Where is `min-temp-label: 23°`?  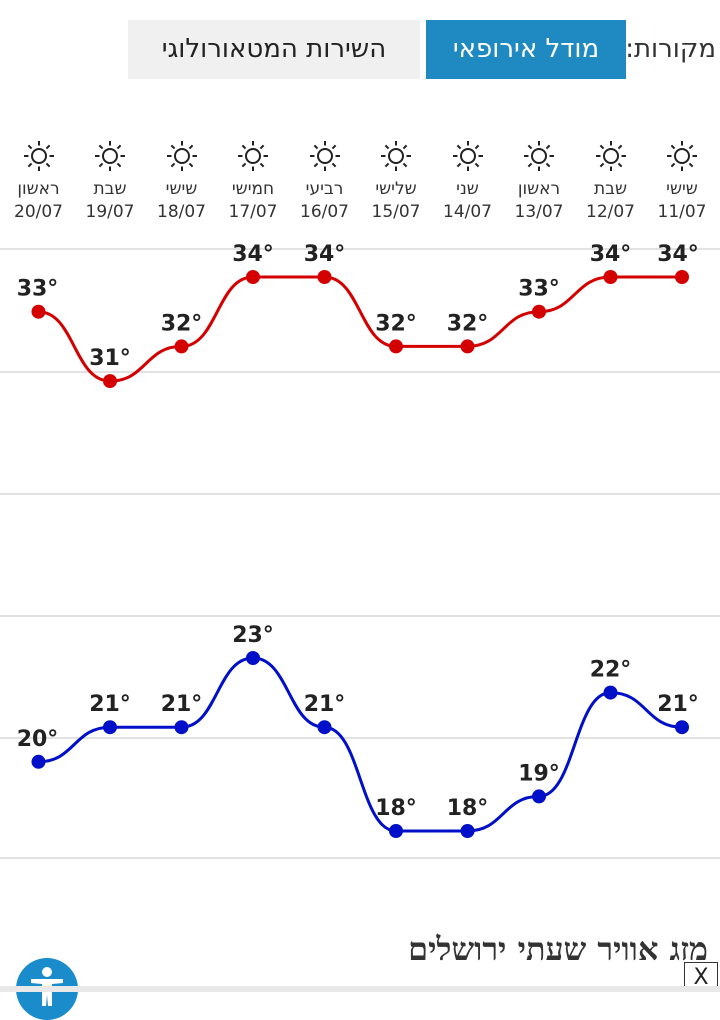
min-temp-label: 23° is located at coordinates (253, 635).